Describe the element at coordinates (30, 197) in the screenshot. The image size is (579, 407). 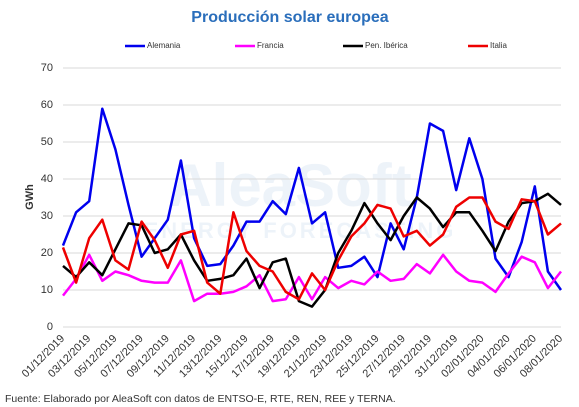
I see `y-axis-label: GWh` at that location.